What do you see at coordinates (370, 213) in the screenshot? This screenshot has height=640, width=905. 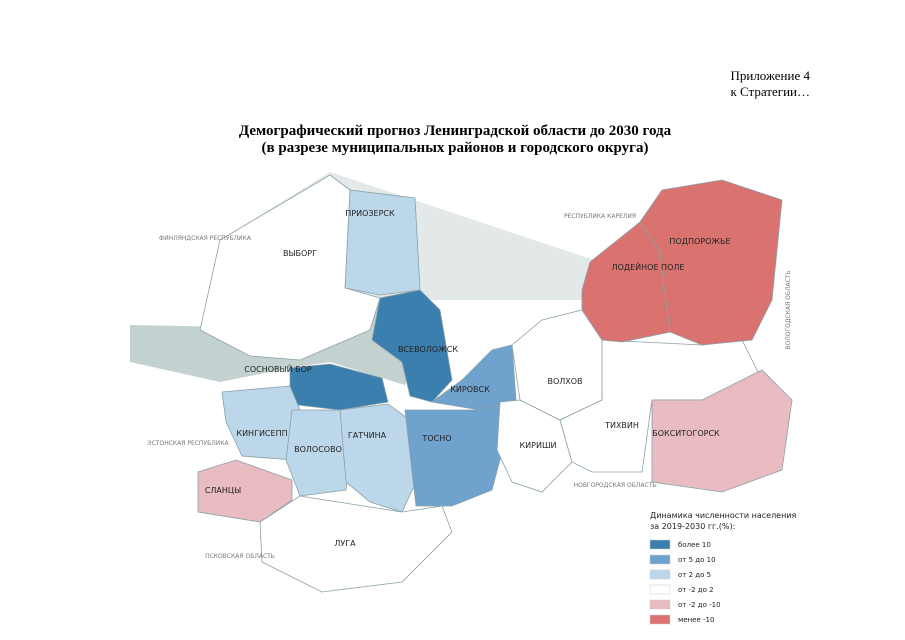 I see `district-label: ПРИОЗЕРСК` at bounding box center [370, 213].